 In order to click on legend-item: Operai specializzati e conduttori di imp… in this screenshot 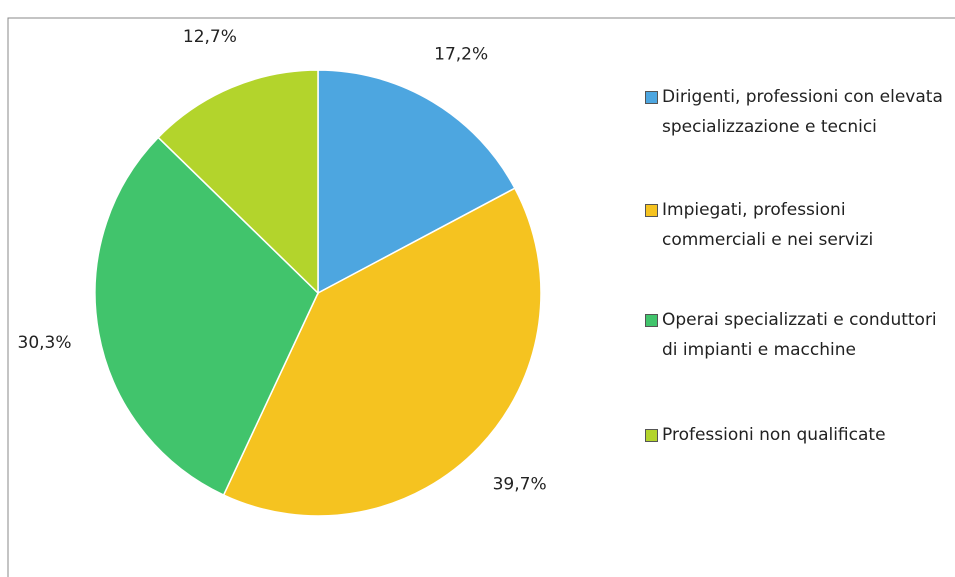, I will do `click(795, 335)`.